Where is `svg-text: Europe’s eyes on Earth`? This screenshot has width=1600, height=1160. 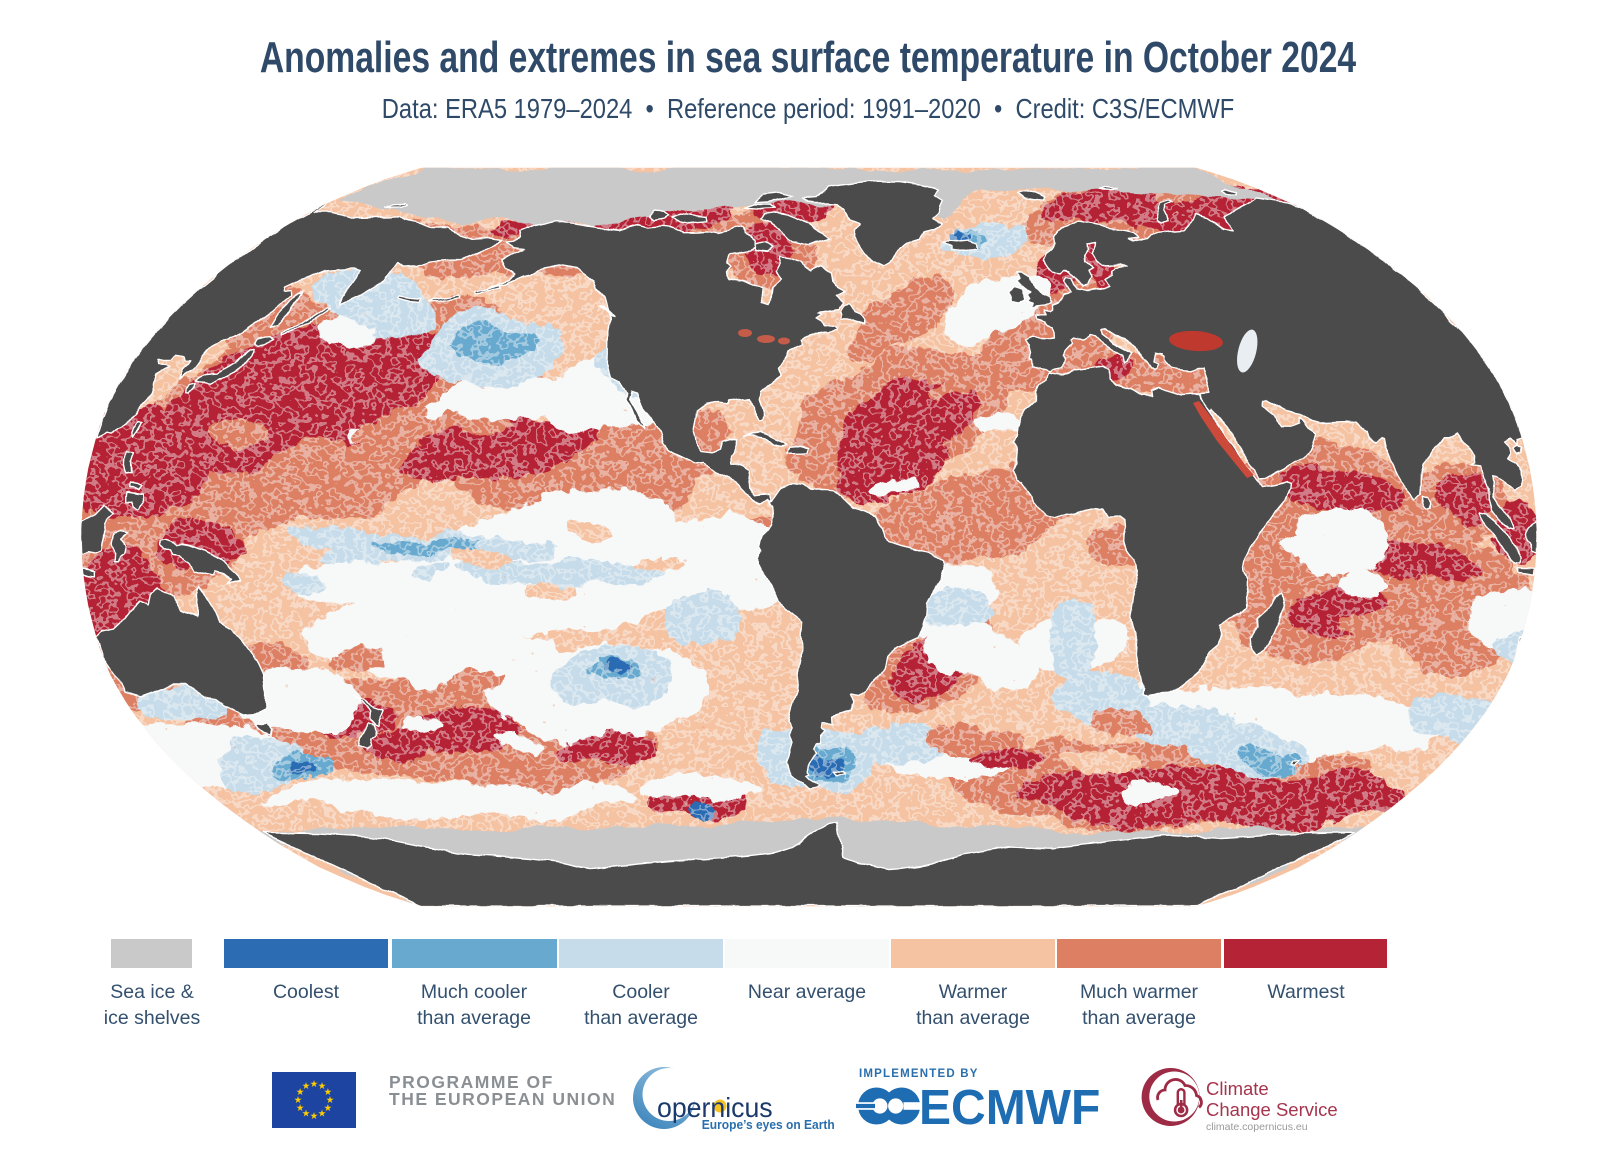
svg-text: Europe’s eyes on Earth is located at coordinates (768, 1125).